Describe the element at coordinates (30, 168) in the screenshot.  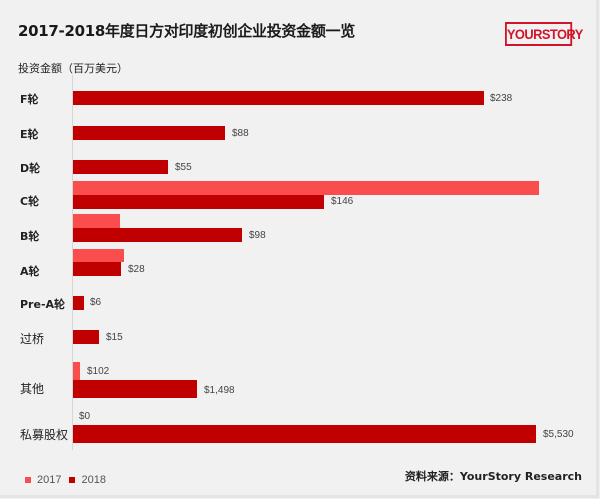
I see `category-label-d: D轮` at that location.